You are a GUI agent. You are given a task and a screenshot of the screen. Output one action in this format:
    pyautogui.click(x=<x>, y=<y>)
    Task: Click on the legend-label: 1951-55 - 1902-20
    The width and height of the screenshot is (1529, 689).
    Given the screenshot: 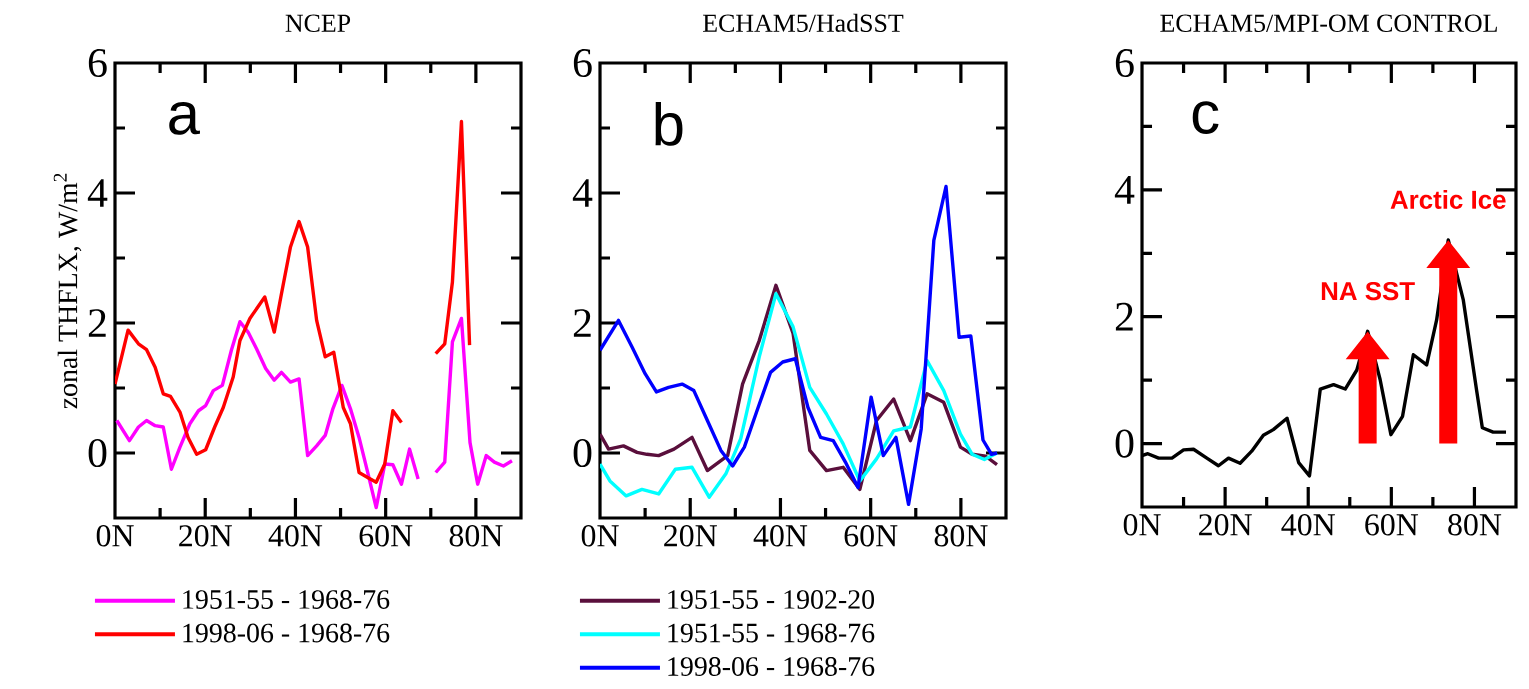 What is the action you would take?
    pyautogui.click(x=771, y=599)
    